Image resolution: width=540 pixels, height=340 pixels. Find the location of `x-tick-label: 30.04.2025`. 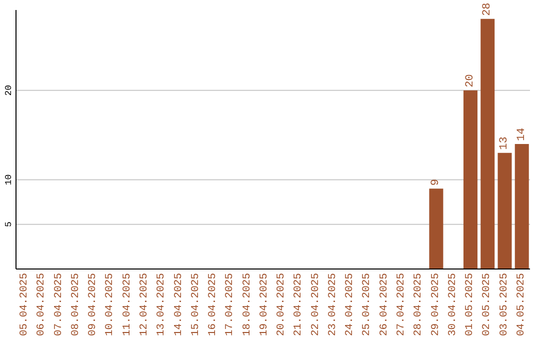

x-tick-label: 30.04.2025 is located at coordinates (452, 304).